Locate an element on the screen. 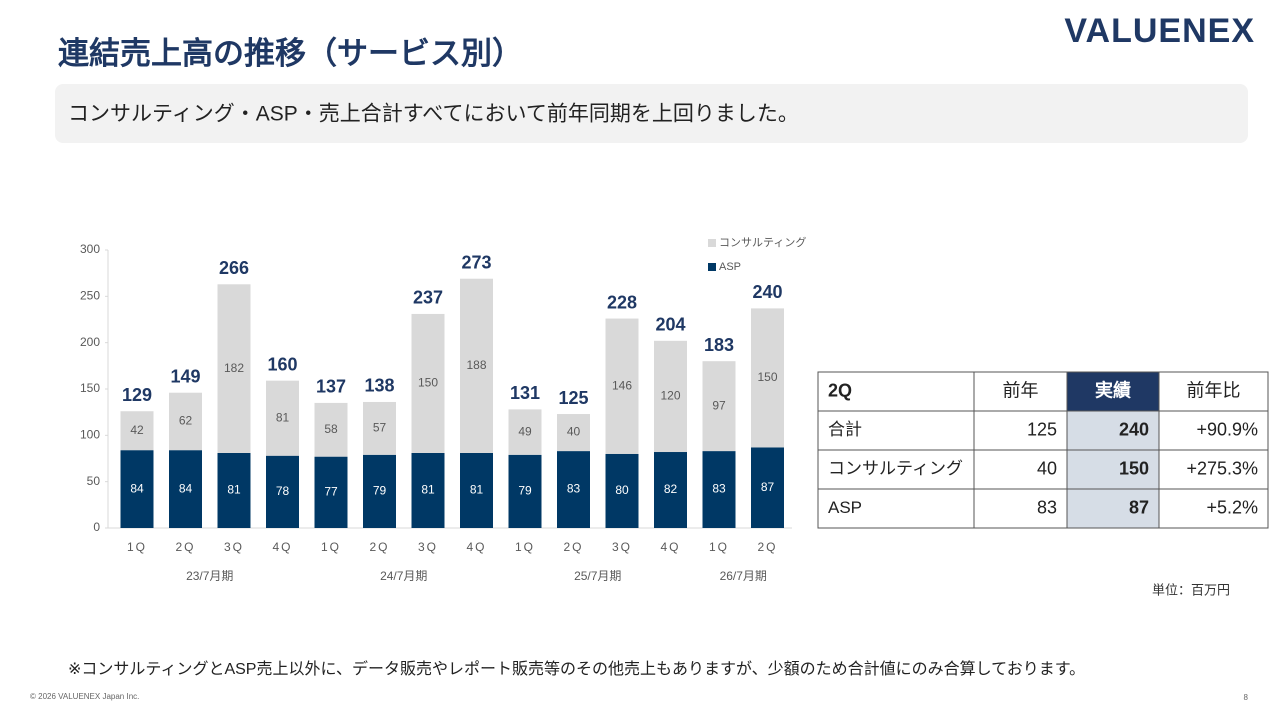  y-tick-label: 150 is located at coordinates (90, 388).